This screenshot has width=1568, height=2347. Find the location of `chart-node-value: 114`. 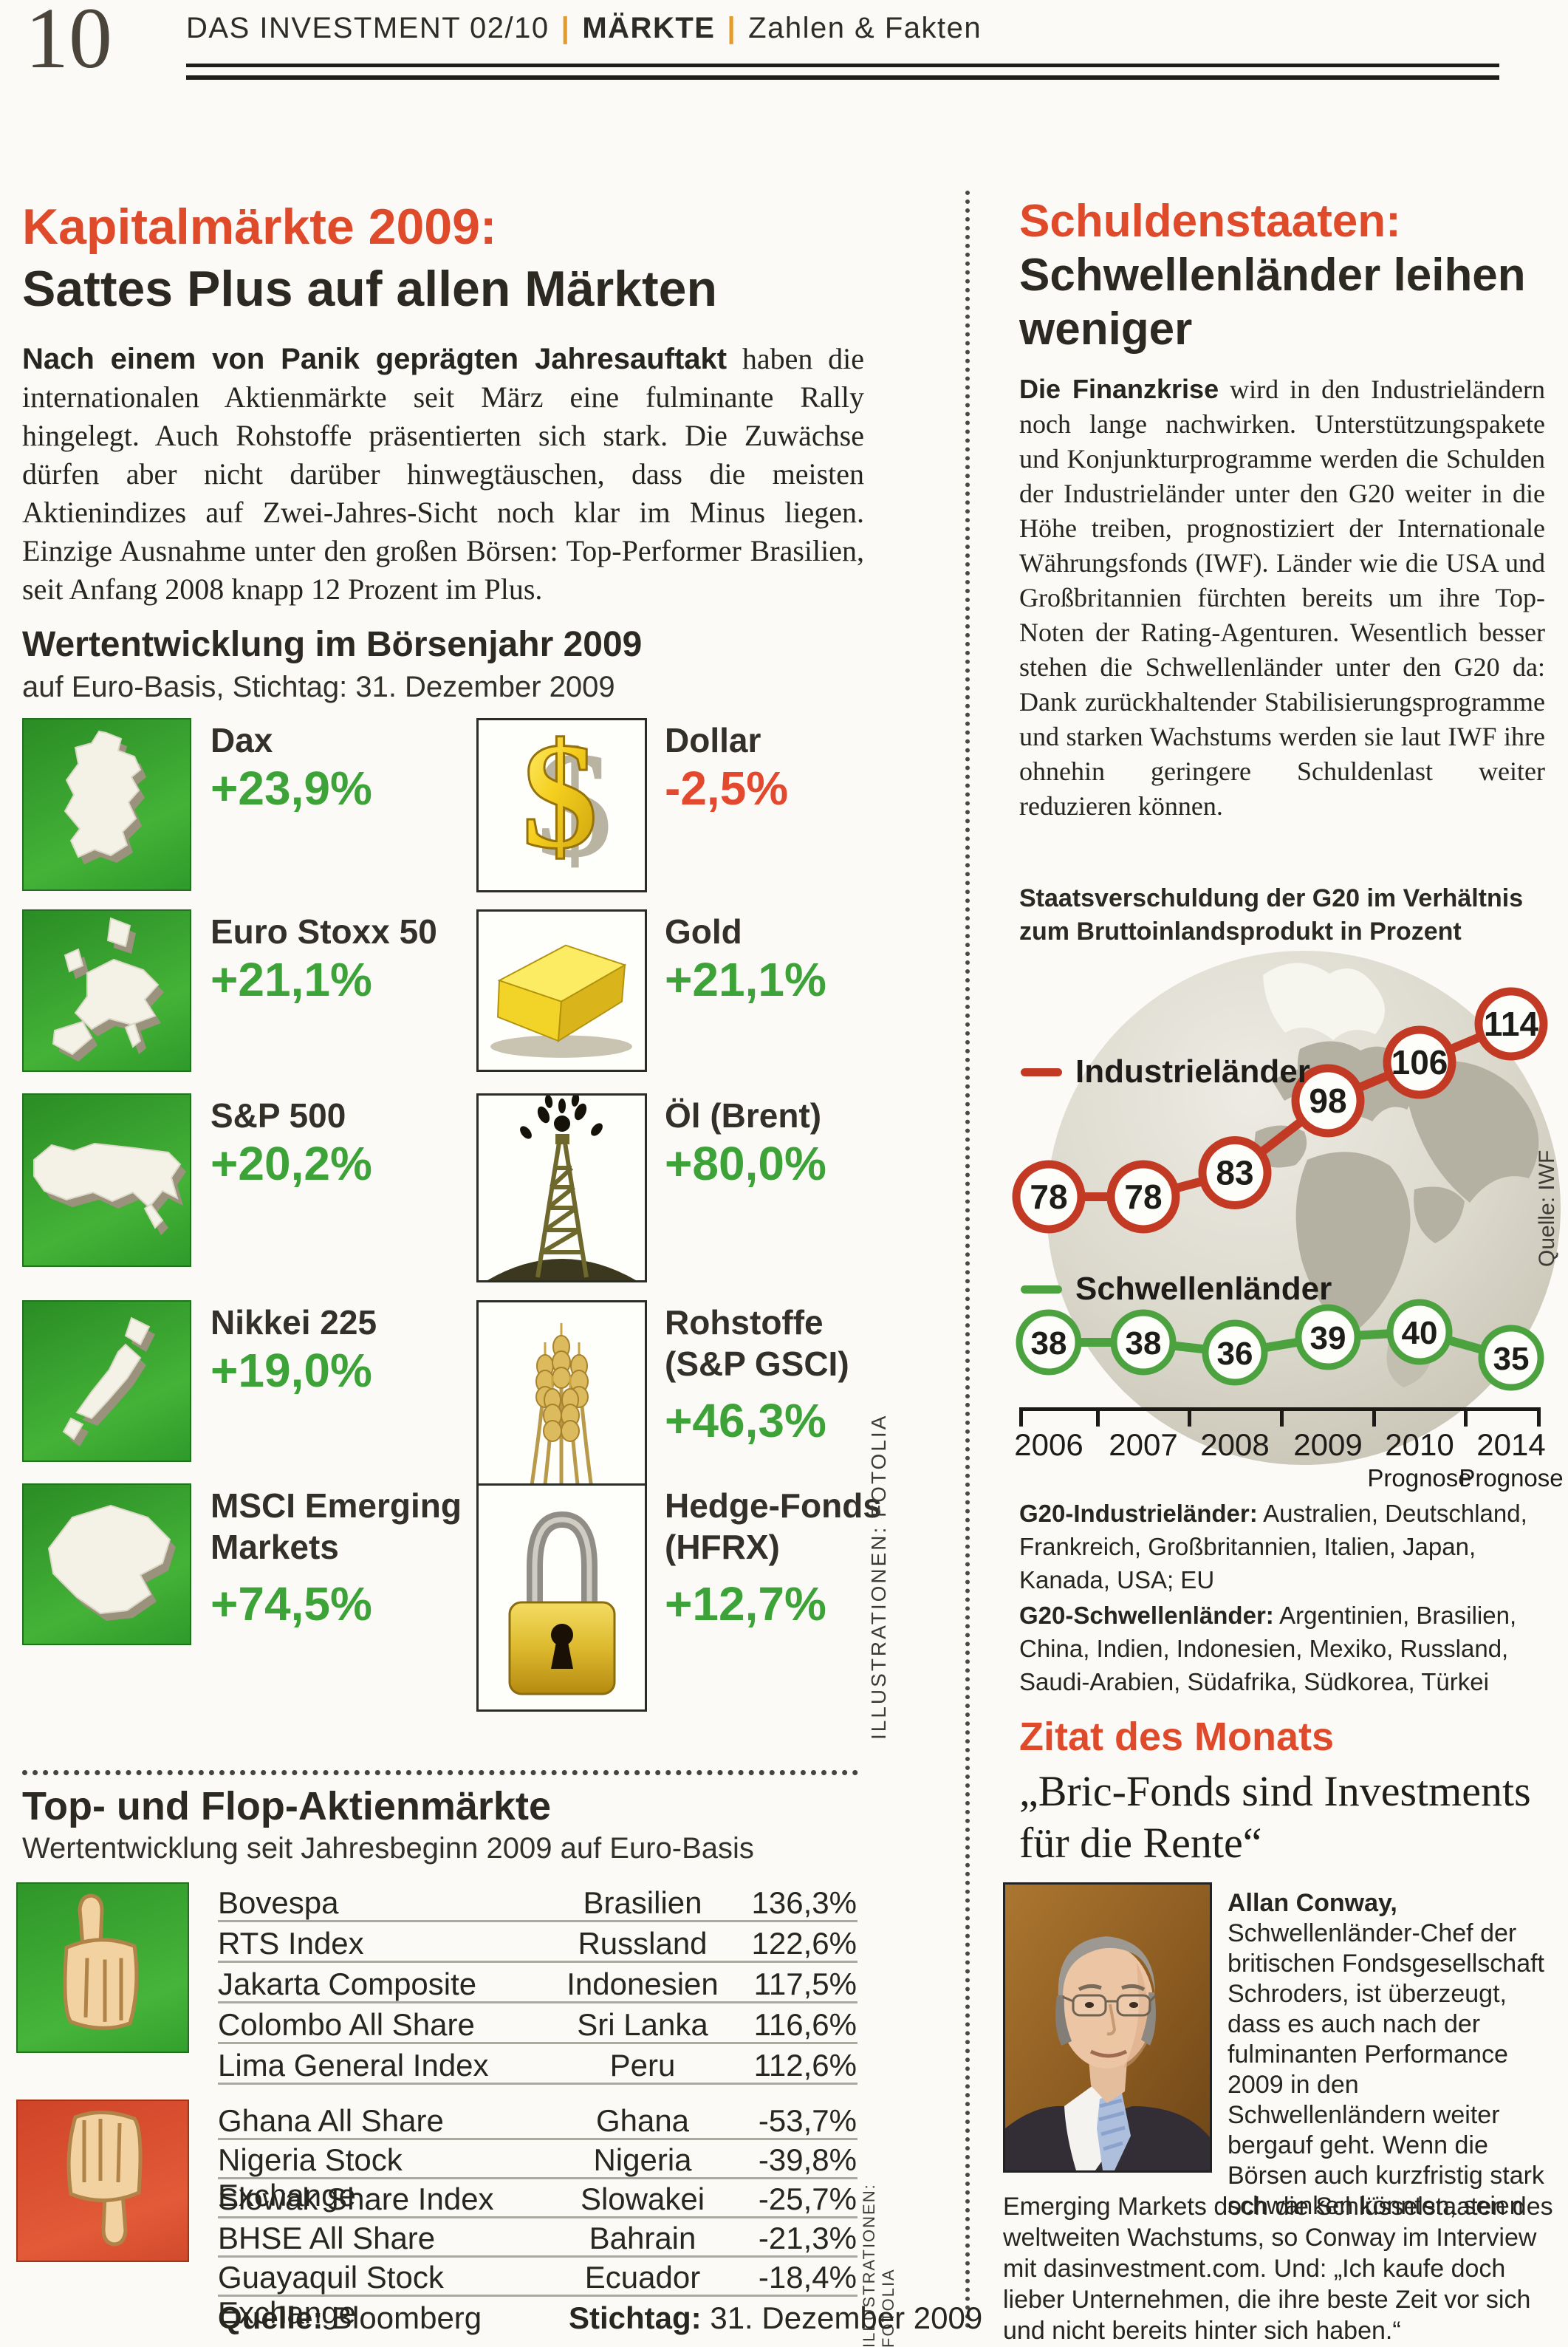

chart-node-value: 114 is located at coordinates (1511, 1024).